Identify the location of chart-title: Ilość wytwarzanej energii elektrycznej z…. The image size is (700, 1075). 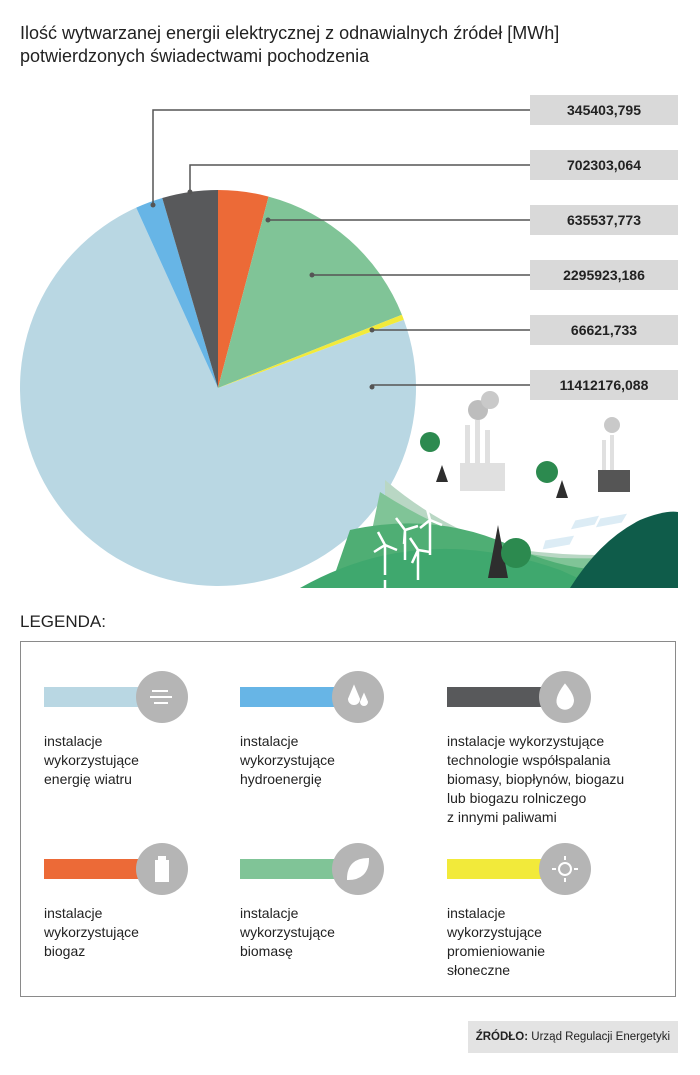
(289, 45).